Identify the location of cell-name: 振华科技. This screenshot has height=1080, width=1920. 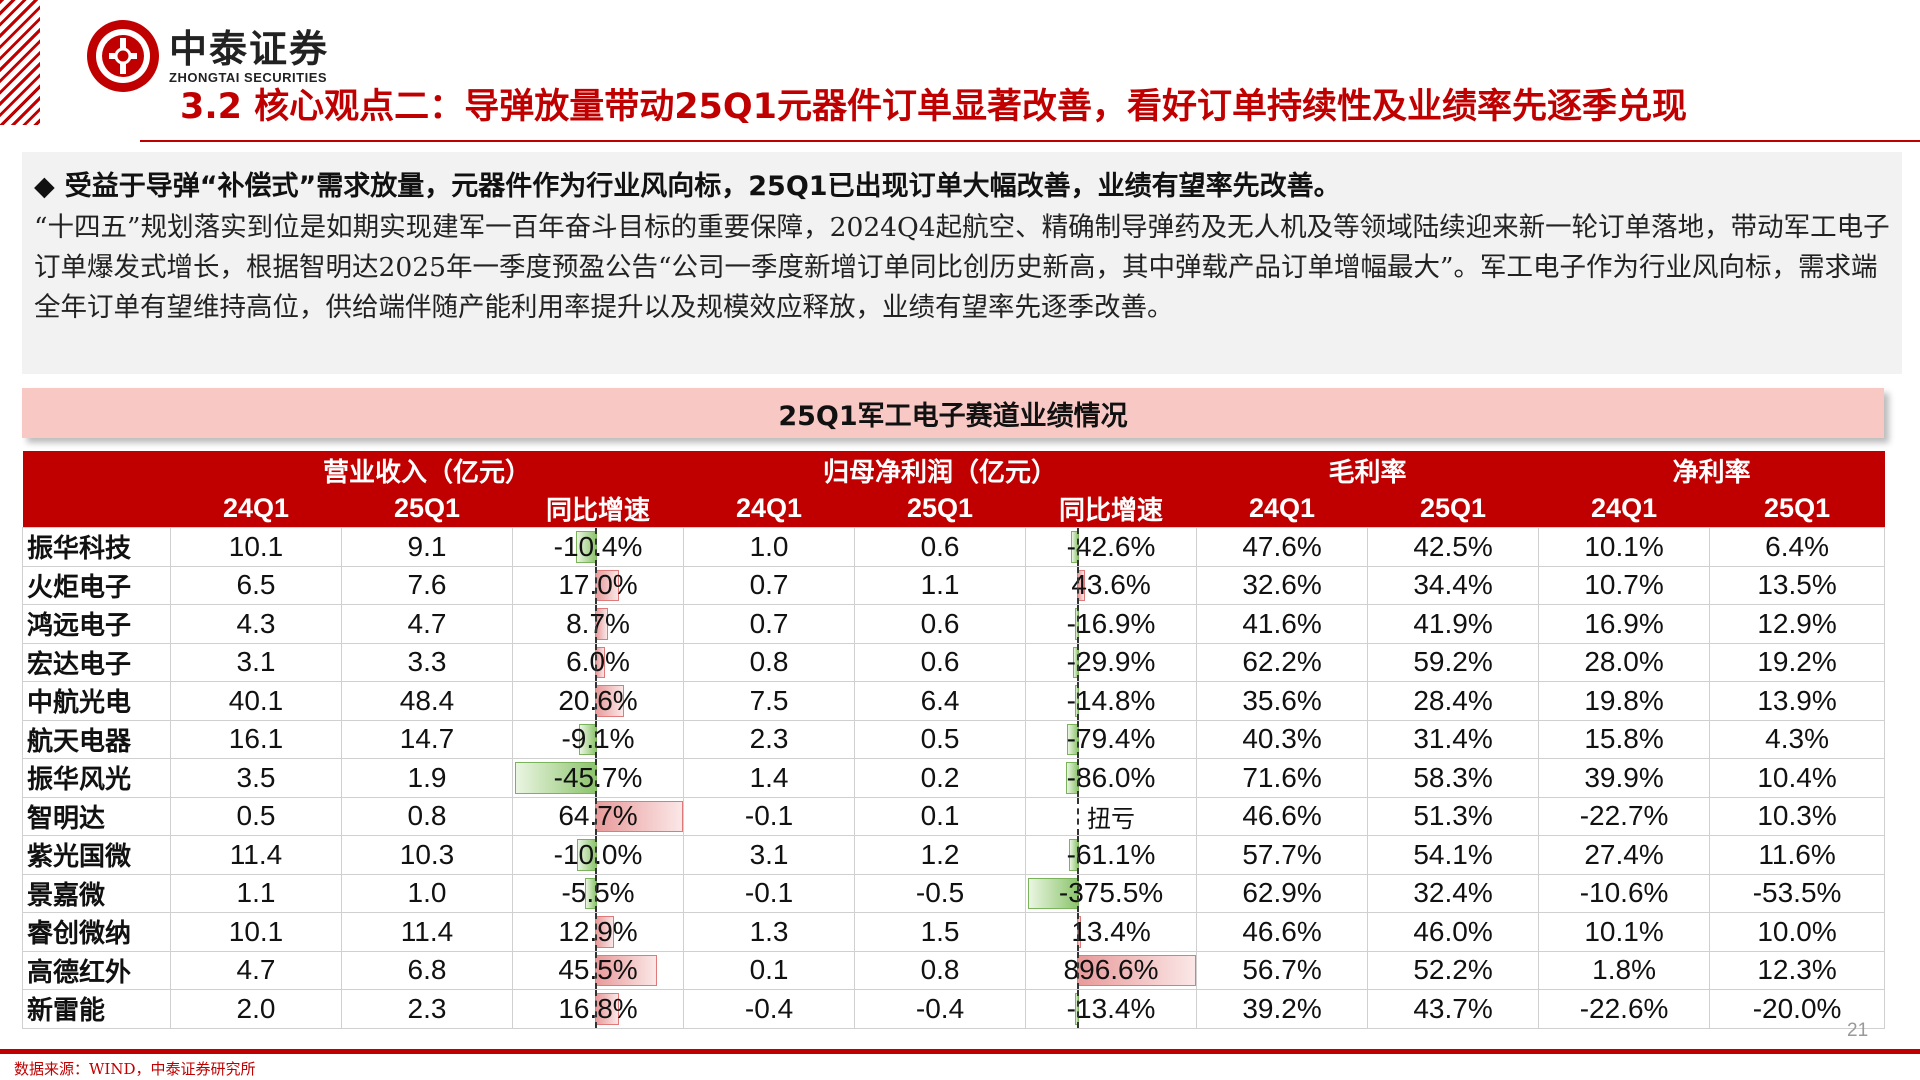
(96, 547).